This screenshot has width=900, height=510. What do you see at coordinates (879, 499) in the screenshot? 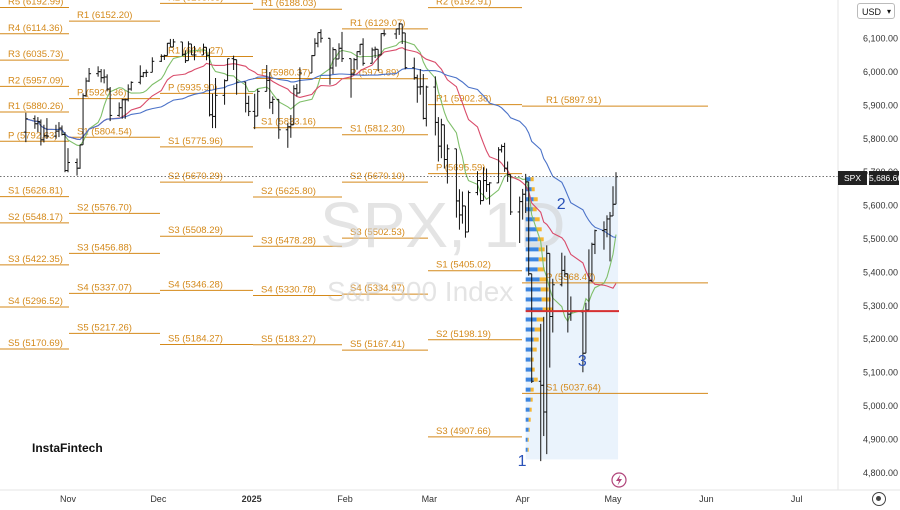
I see `settings-gear-icon` at bounding box center [879, 499].